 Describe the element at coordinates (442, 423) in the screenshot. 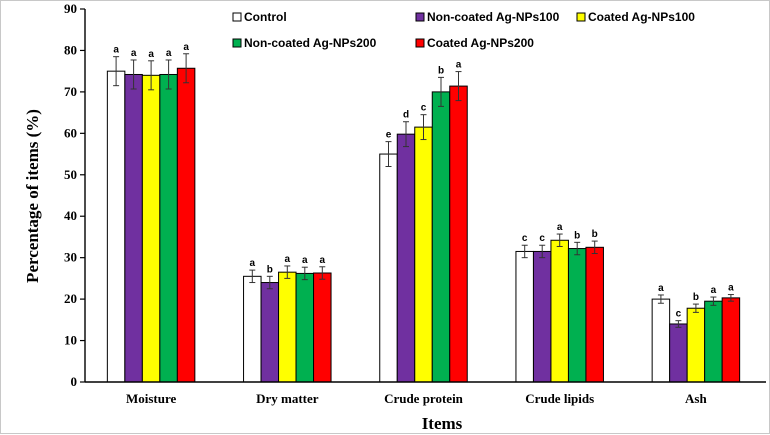

I see `x-axis-title: Items` at that location.